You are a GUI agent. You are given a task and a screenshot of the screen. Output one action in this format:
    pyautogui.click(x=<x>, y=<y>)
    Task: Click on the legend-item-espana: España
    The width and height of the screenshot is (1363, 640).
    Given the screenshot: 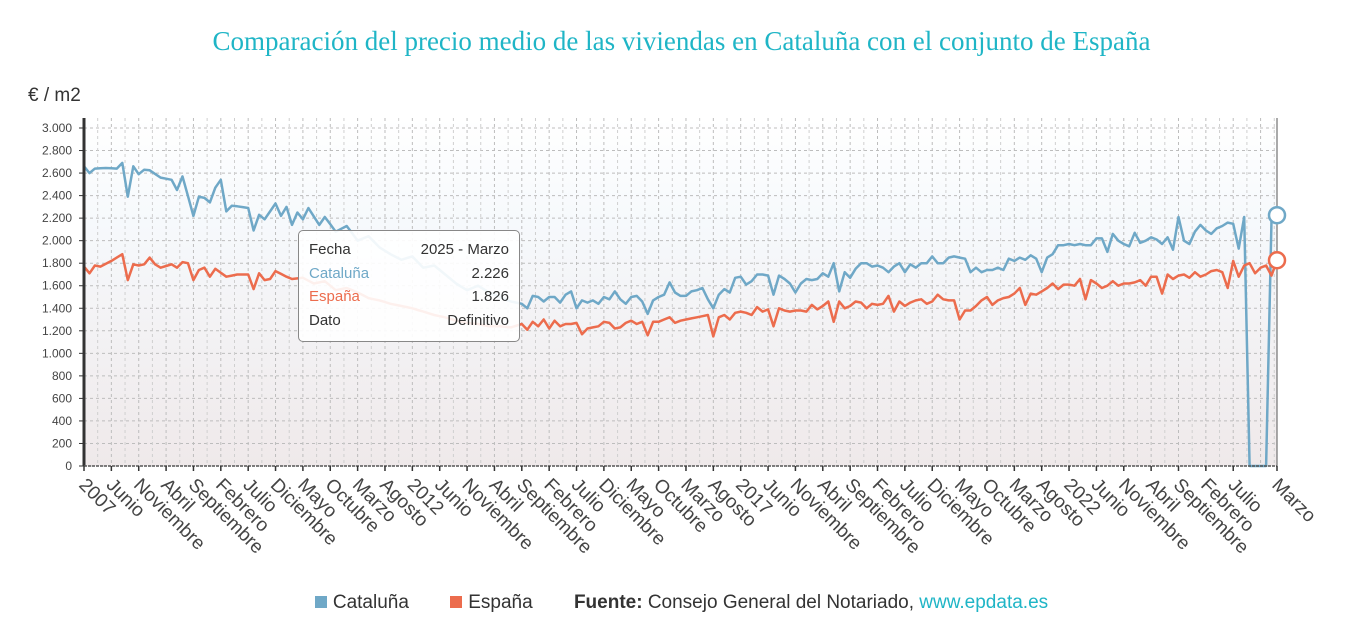 What is the action you would take?
    pyautogui.click(x=491, y=603)
    